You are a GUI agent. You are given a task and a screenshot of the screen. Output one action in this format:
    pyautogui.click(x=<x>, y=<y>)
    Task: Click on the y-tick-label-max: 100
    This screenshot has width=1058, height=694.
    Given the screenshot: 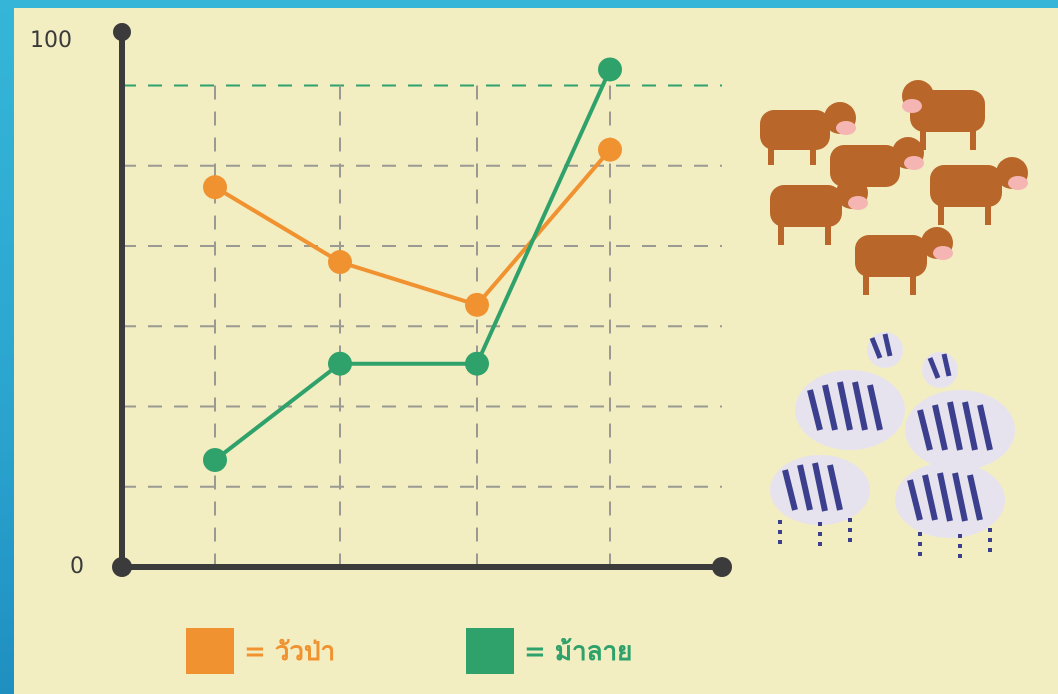 What is the action you would take?
    pyautogui.click(x=51, y=40)
    